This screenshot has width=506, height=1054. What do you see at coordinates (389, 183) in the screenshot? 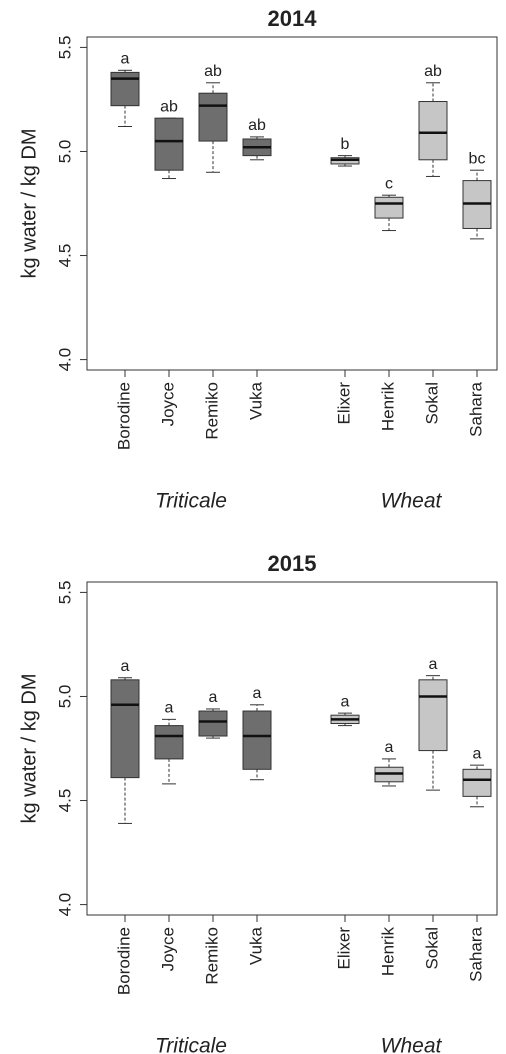
I see `group-letter: c` at bounding box center [389, 183].